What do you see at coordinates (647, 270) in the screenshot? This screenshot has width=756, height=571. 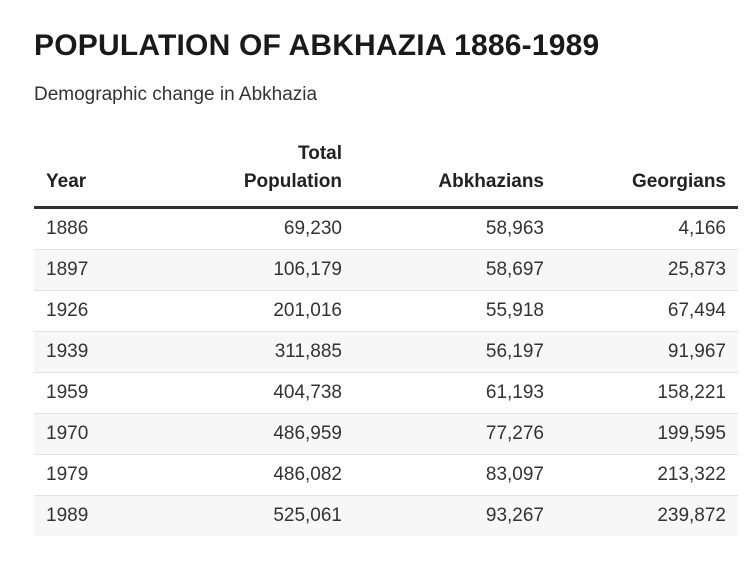 I see `georgians-cell: 25,873` at bounding box center [647, 270].